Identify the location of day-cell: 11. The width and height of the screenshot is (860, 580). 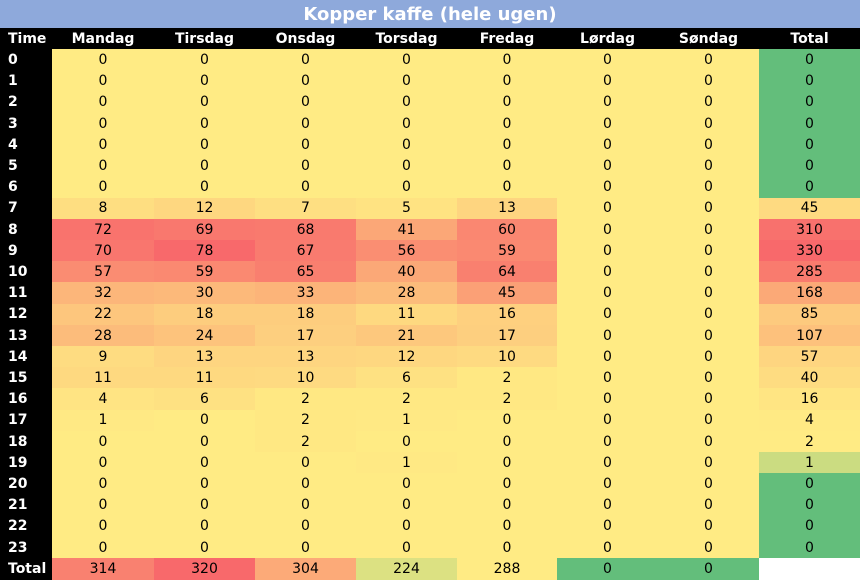
(103, 378).